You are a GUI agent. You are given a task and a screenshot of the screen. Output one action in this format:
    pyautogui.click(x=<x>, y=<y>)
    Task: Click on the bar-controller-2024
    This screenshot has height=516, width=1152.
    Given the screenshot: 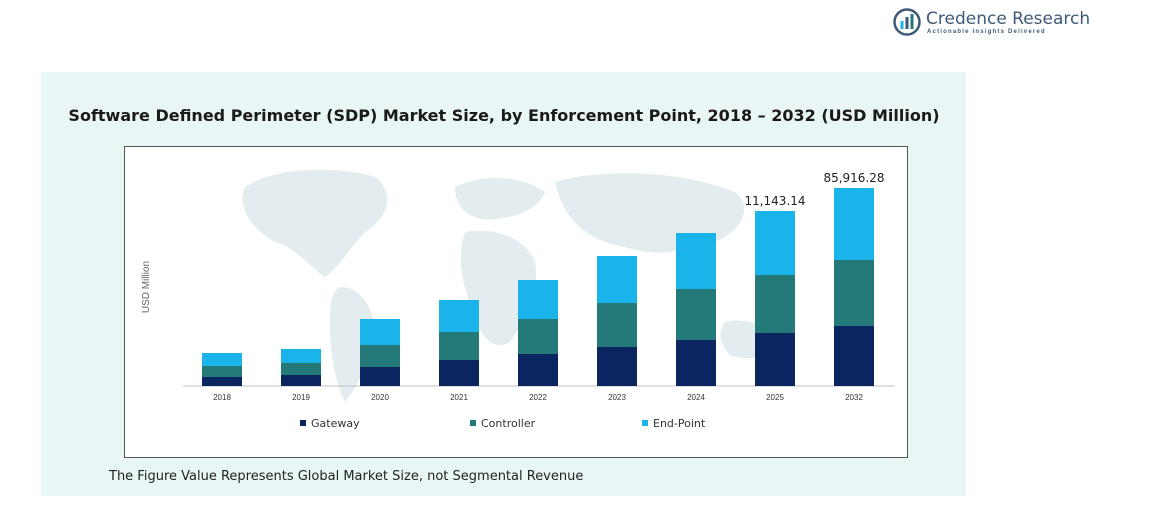 What is the action you would take?
    pyautogui.click(x=696, y=314)
    